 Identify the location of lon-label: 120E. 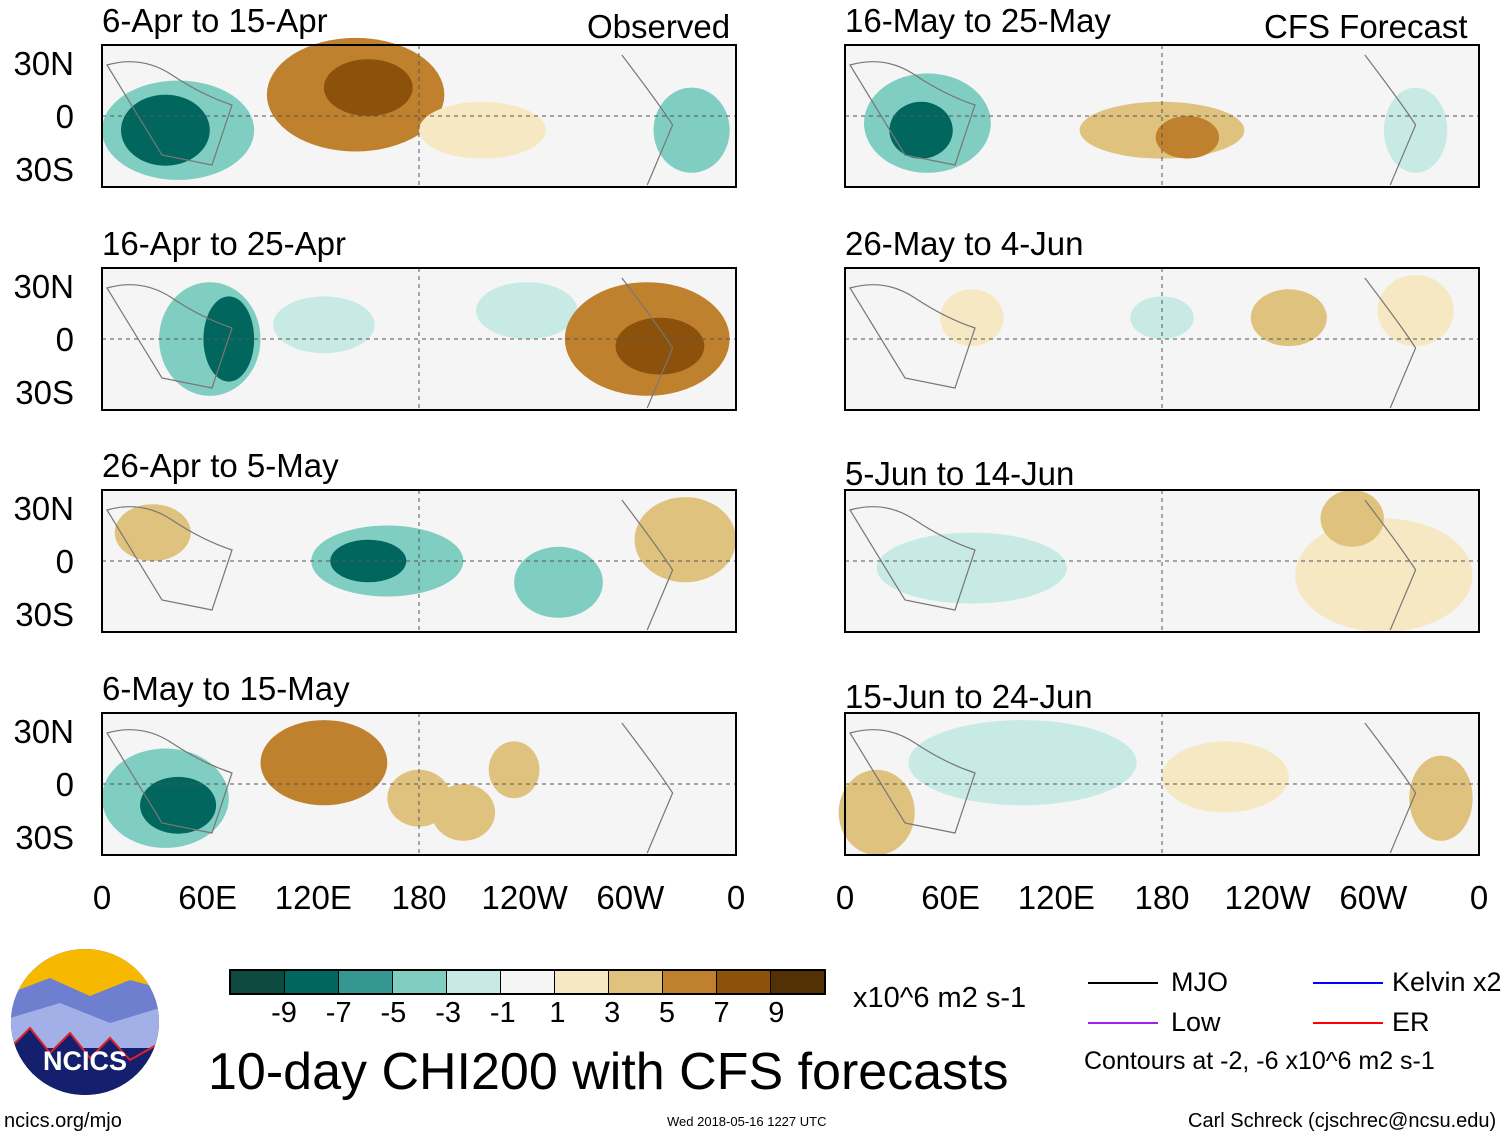
(1056, 897).